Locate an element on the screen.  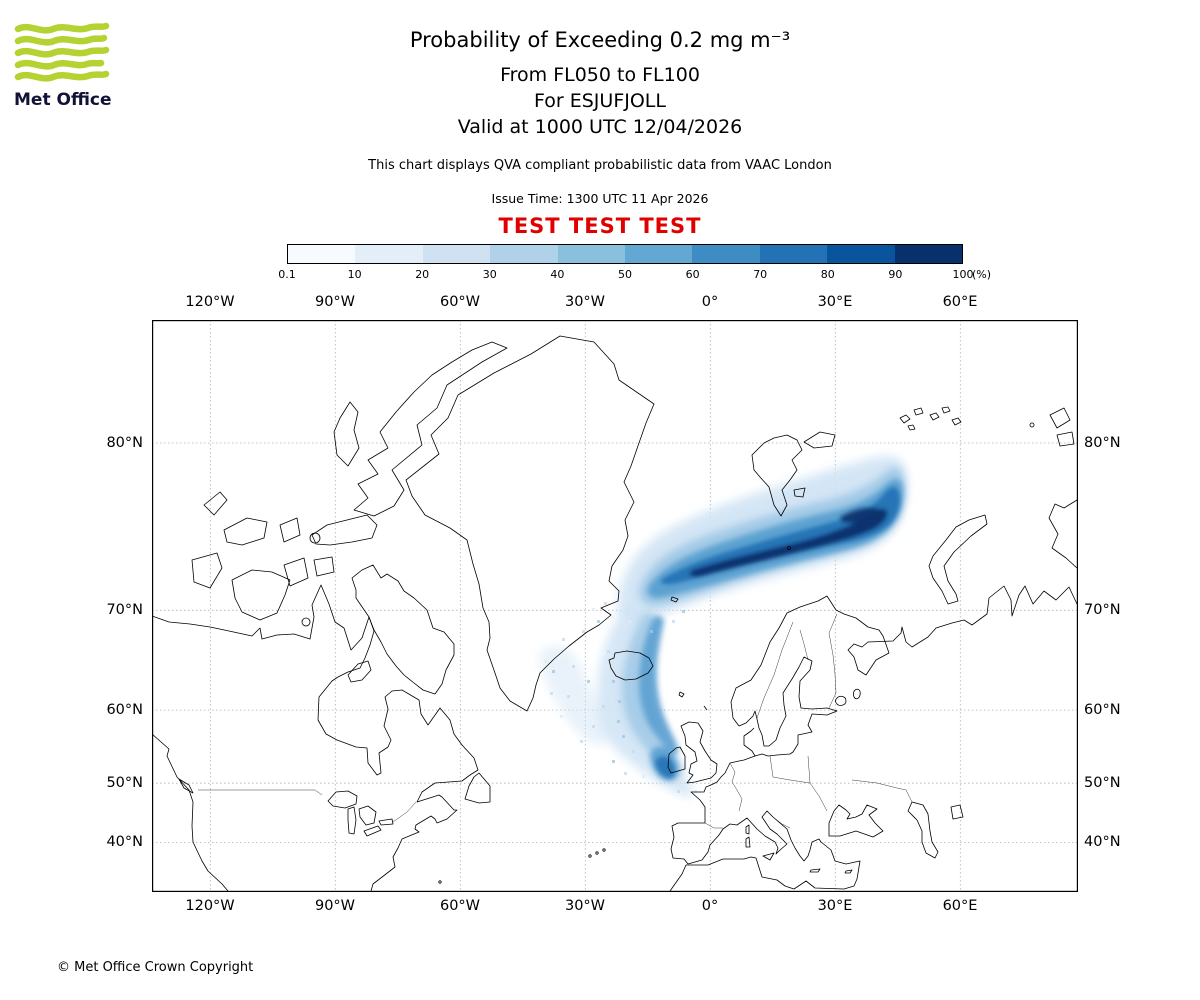
coast-ellesmere is located at coordinates (430, 429).